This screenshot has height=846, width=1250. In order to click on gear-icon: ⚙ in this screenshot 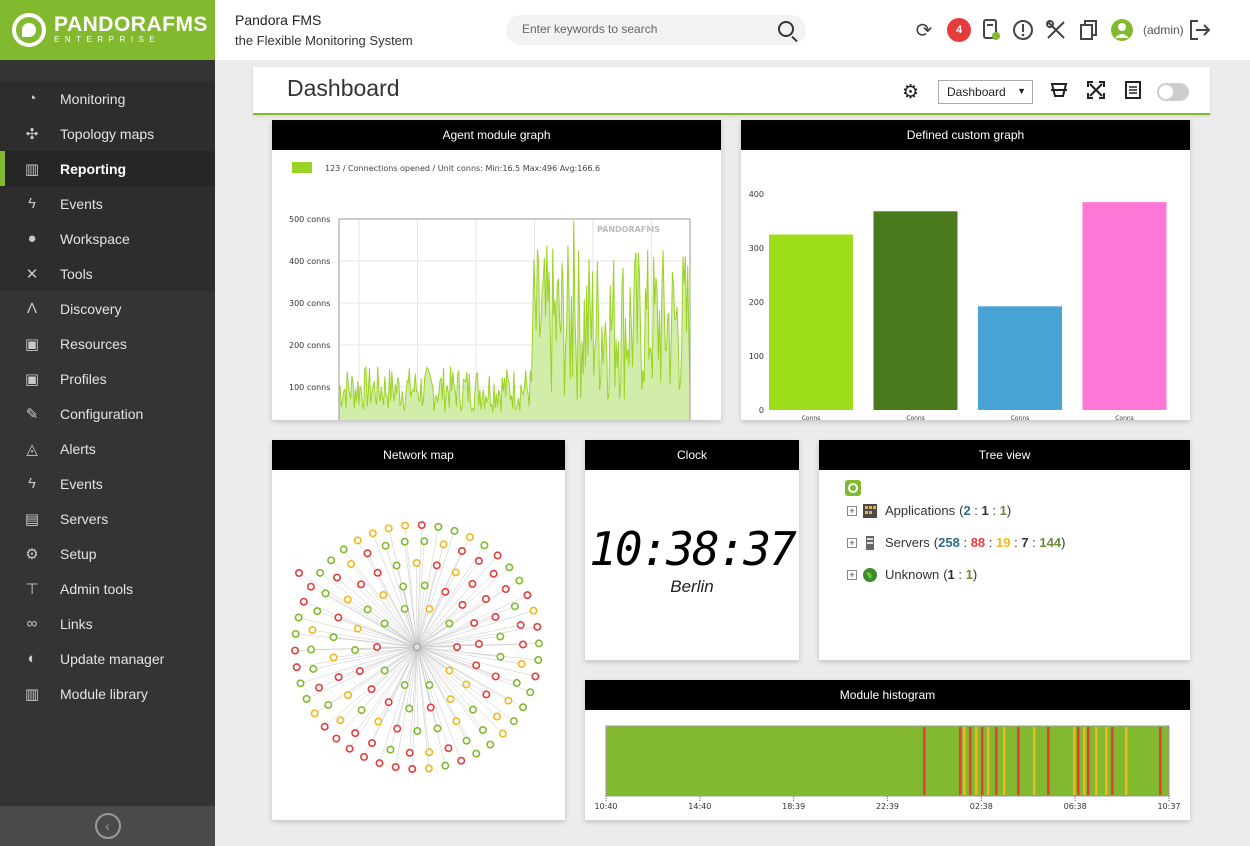, I will do `click(911, 92)`.